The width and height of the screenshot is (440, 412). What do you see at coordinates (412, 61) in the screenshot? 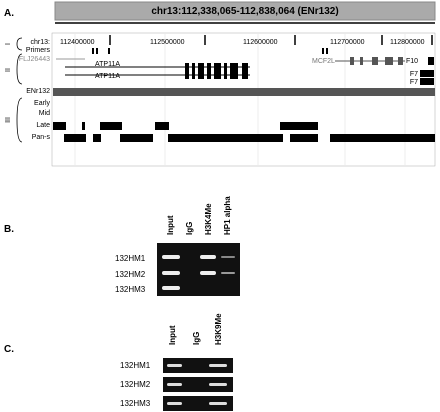
I see `gene-label: F10` at bounding box center [412, 61].